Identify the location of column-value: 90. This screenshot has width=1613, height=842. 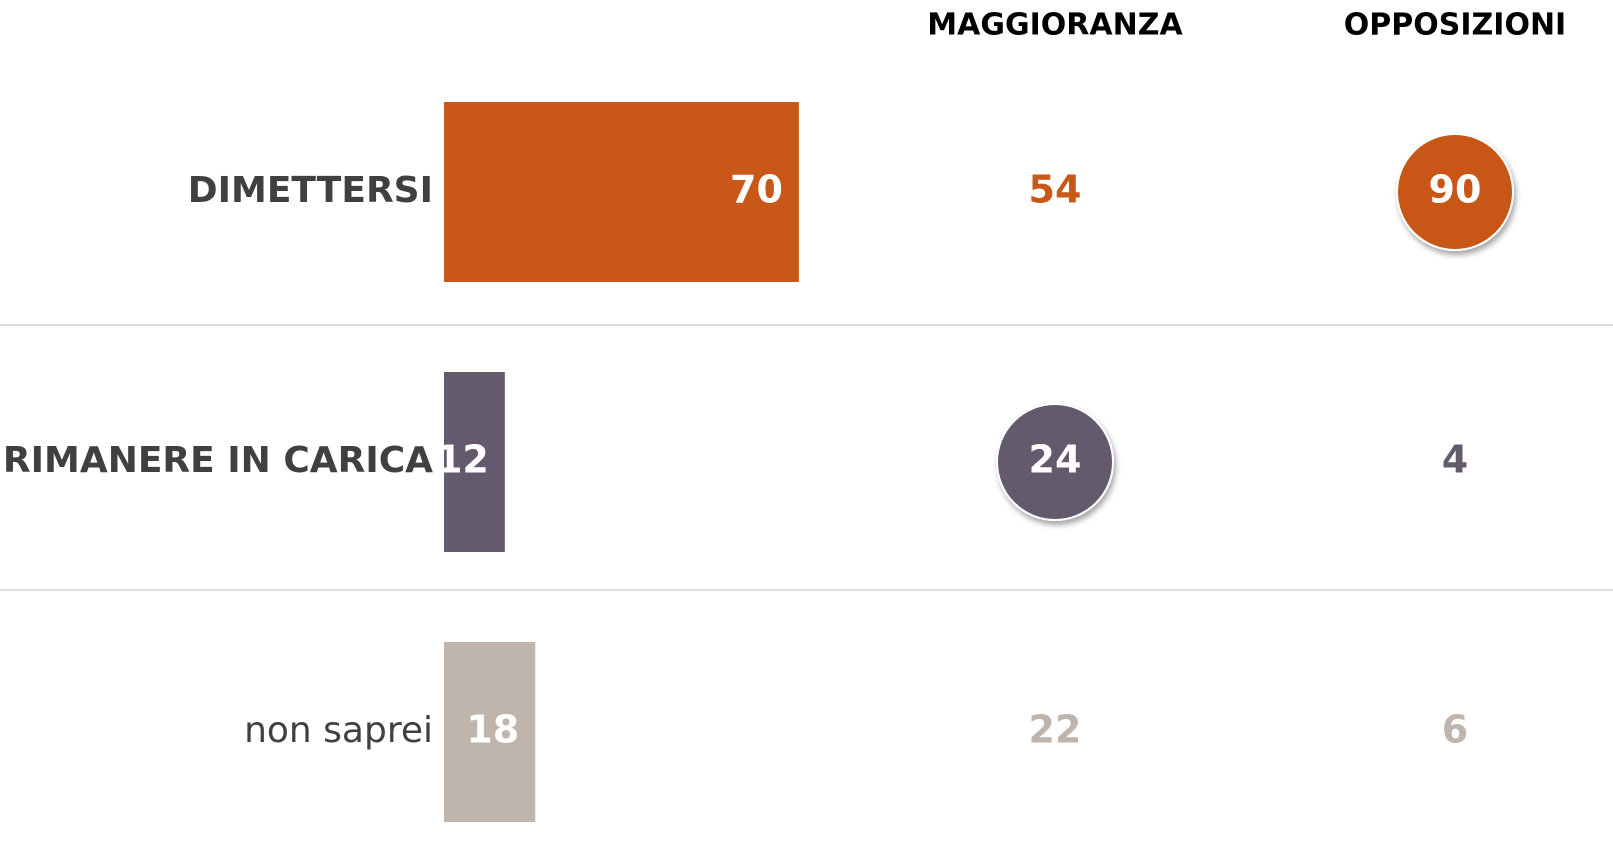
(1455, 190).